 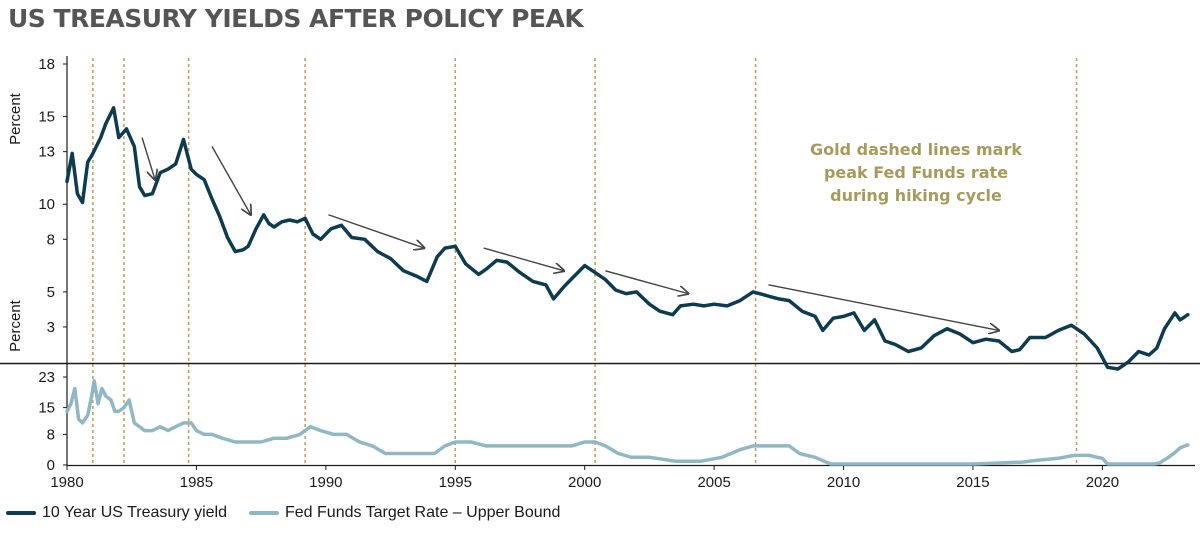 I want to click on annotation-line-3: during hiking cycle, so click(x=916, y=195).